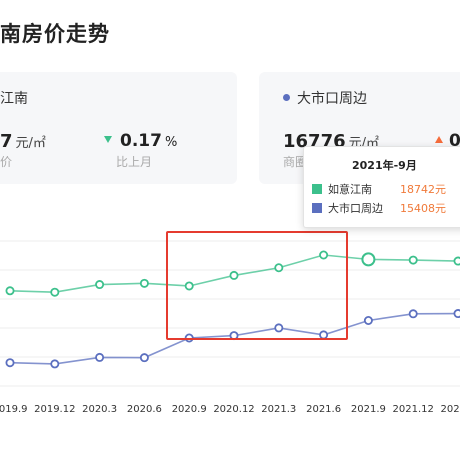 This screenshot has width=460, height=460. What do you see at coordinates (295, 162) in the screenshot?
I see `price-caption: 商圈` at bounding box center [295, 162].